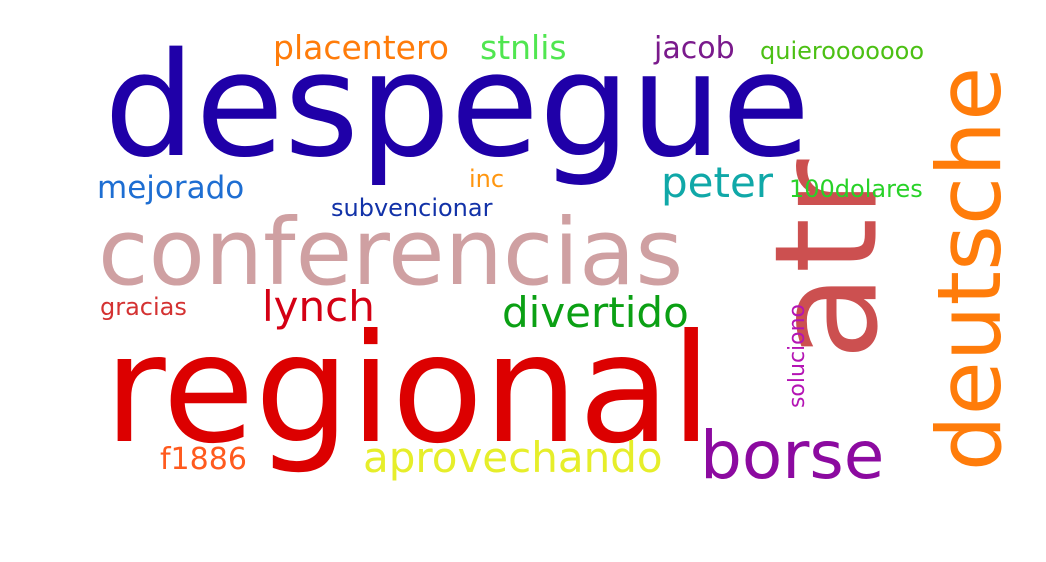  Describe the element at coordinates (694, 48) in the screenshot. I see `word-jacob: jacob` at that location.